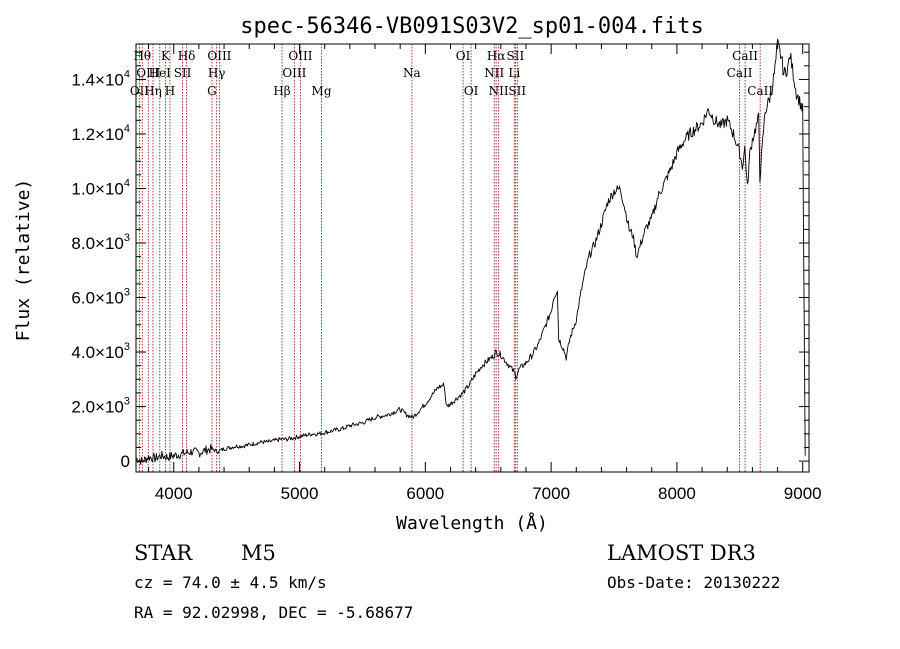 Image resolution: width=900 pixels, height=649 pixels. What do you see at coordinates (174, 493) in the screenshot?
I see `x-tick-label: 4000` at bounding box center [174, 493].